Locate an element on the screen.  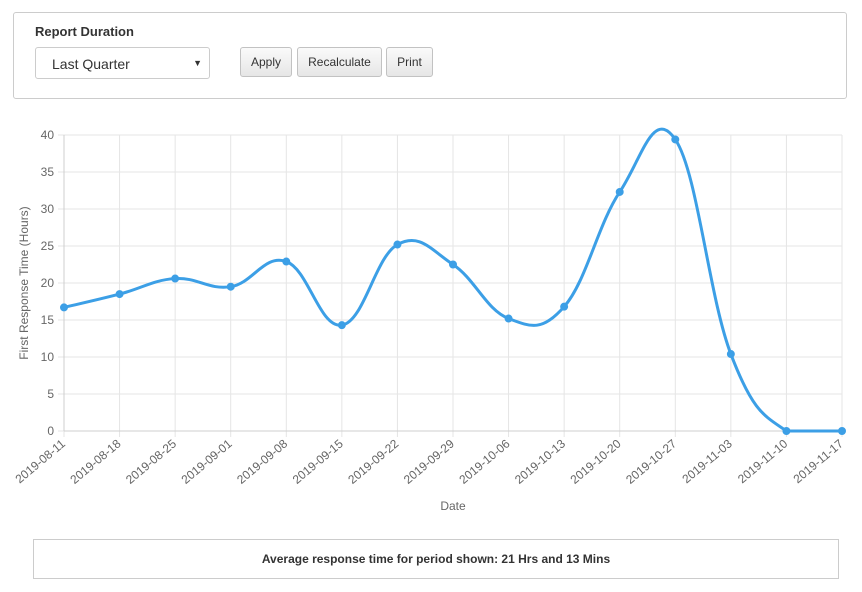
x-tick-label: 2019-11-17 is located at coordinates (819, 461).